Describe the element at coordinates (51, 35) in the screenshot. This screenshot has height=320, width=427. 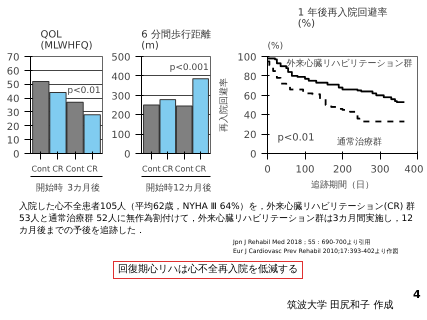
I see `chart-title: QOL` at that location.